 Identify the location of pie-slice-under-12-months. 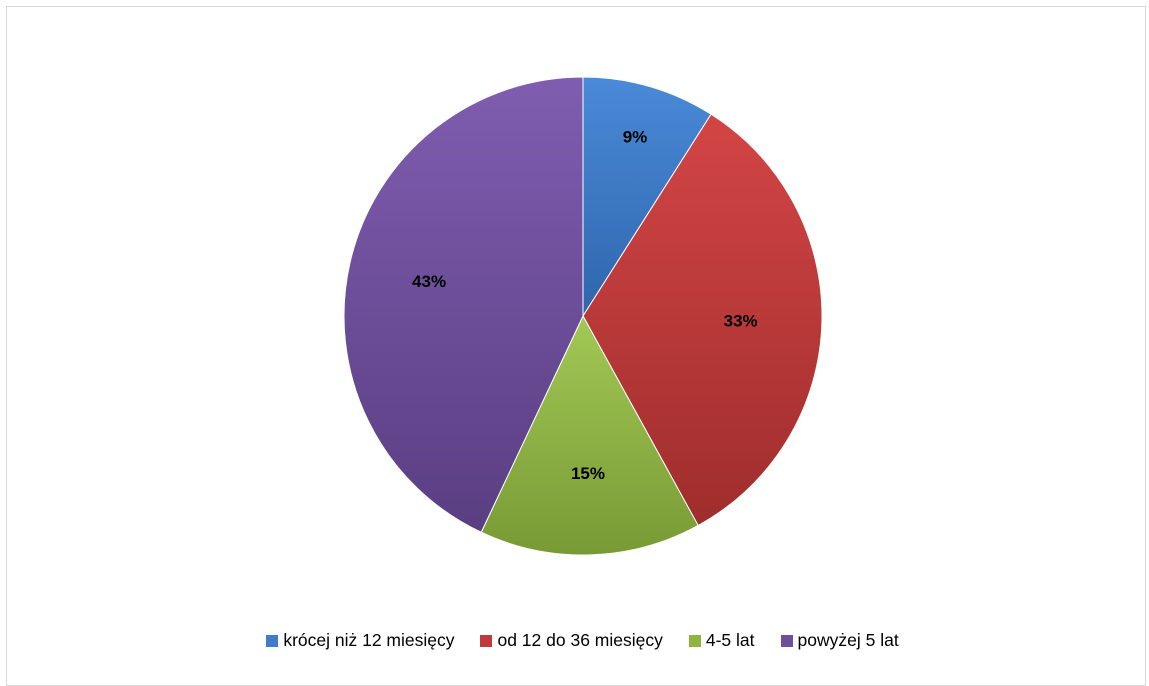
(647, 197).